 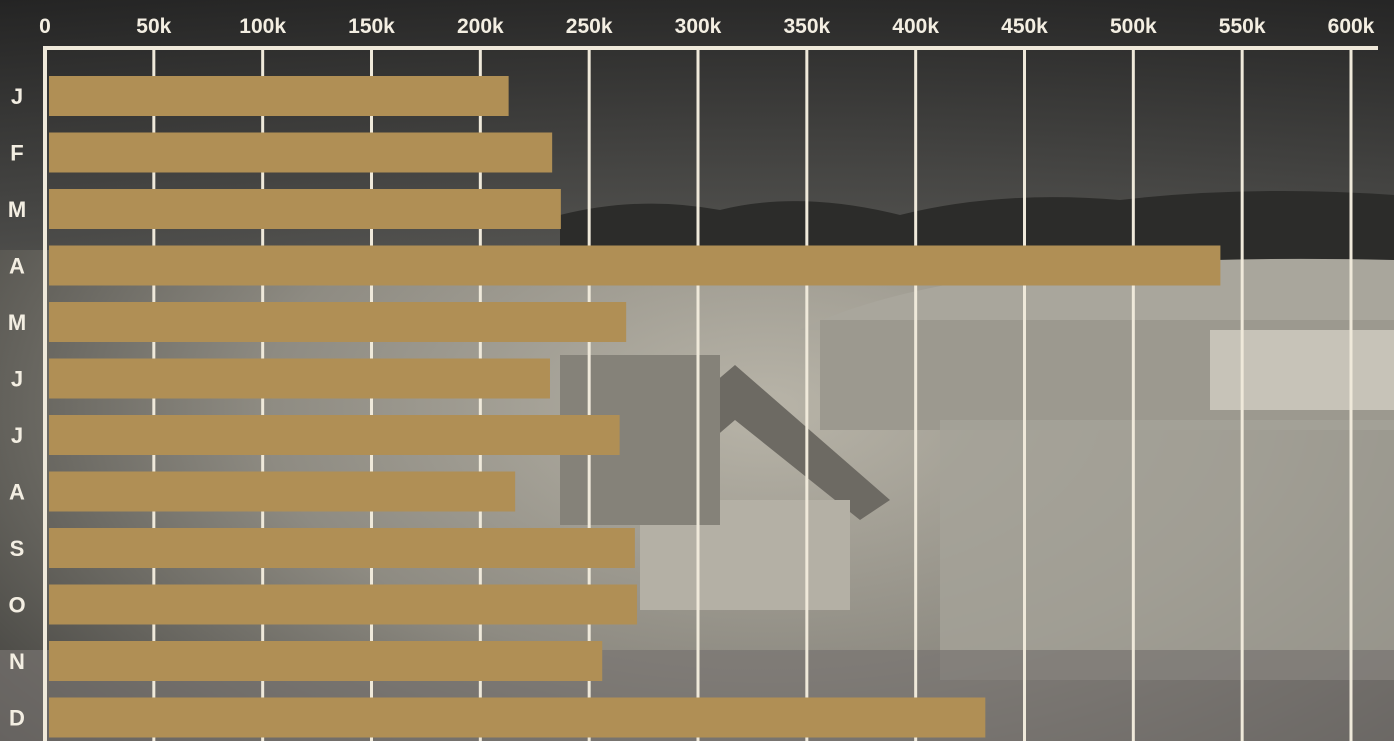 I want to click on x-tick-label: 500k, so click(x=1133, y=26).